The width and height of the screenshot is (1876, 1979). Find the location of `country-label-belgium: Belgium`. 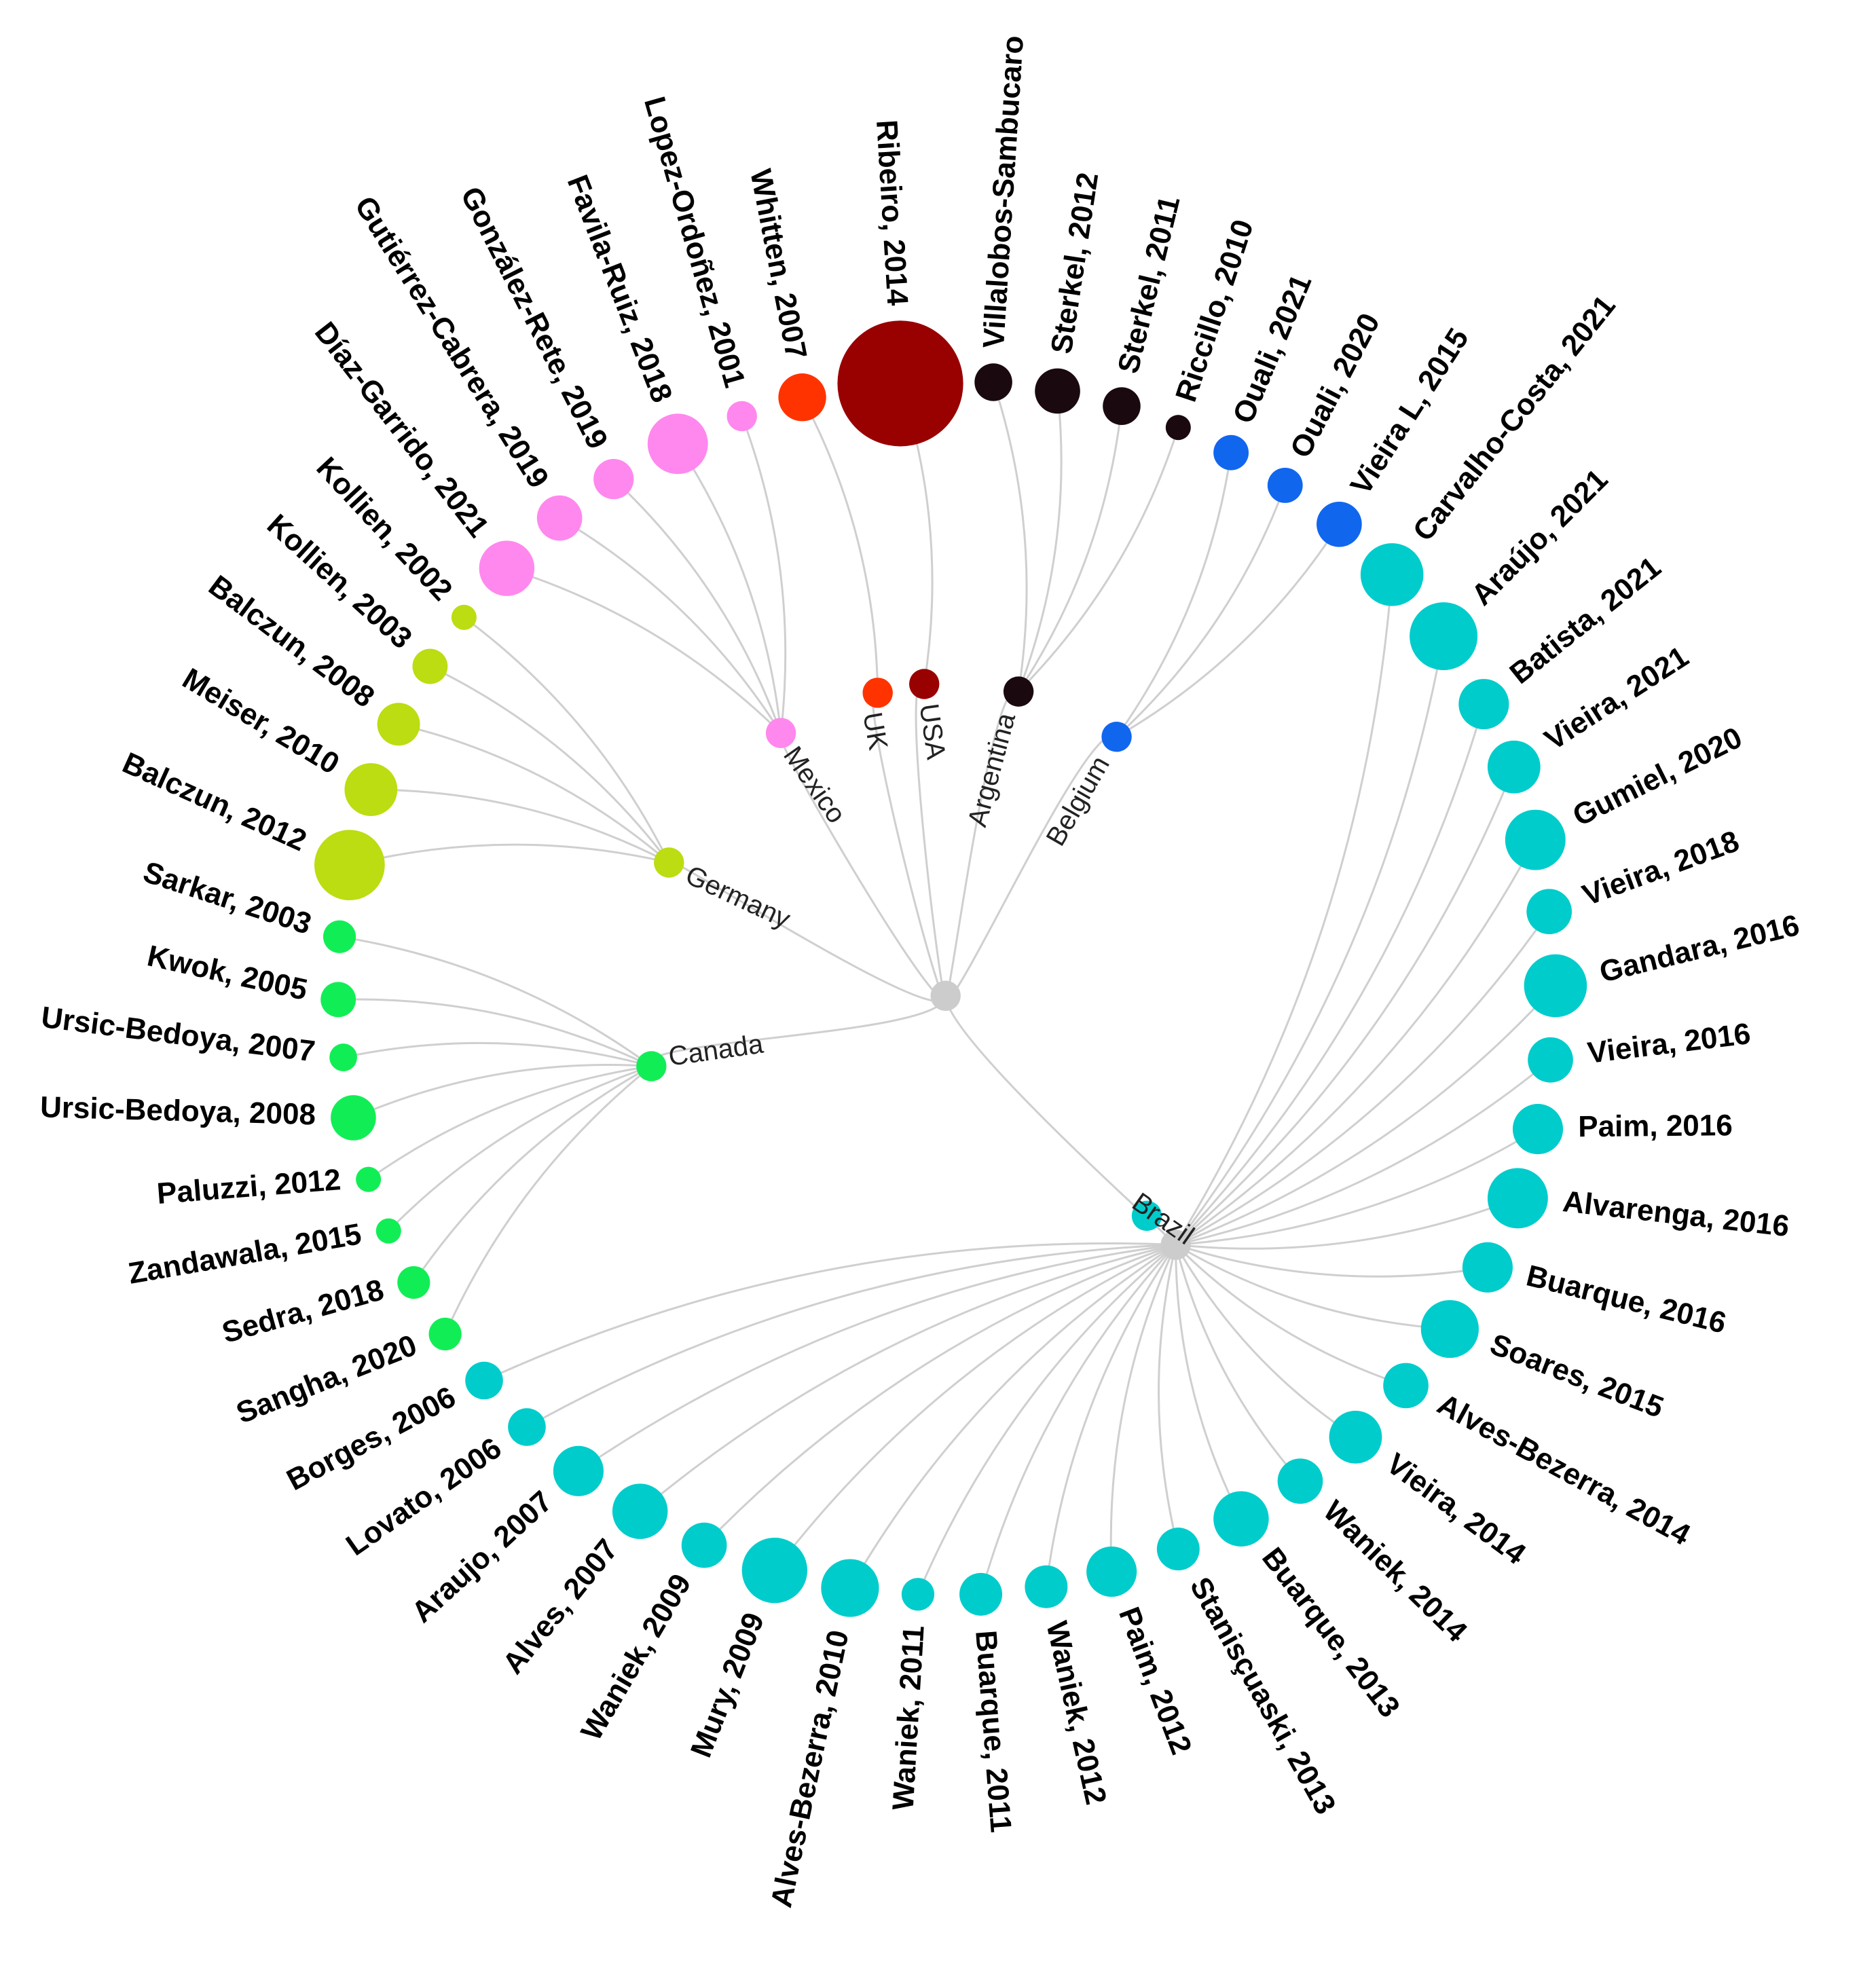

country-label-belgium: Belgium is located at coordinates (1078, 801).